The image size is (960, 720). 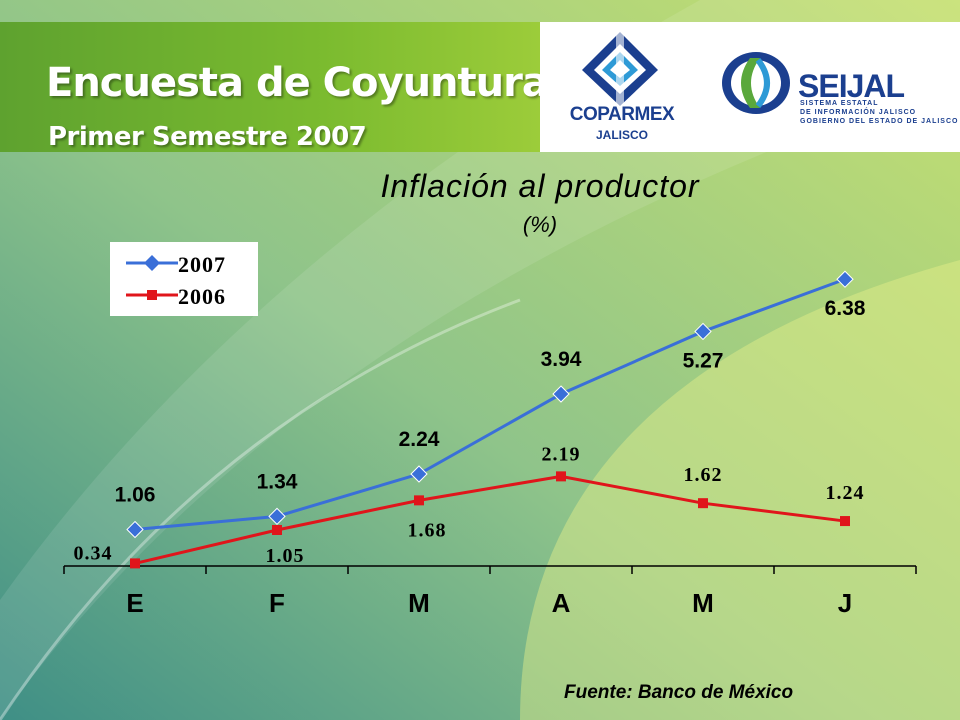 I want to click on legend-marker-2006, so click(x=152, y=295).